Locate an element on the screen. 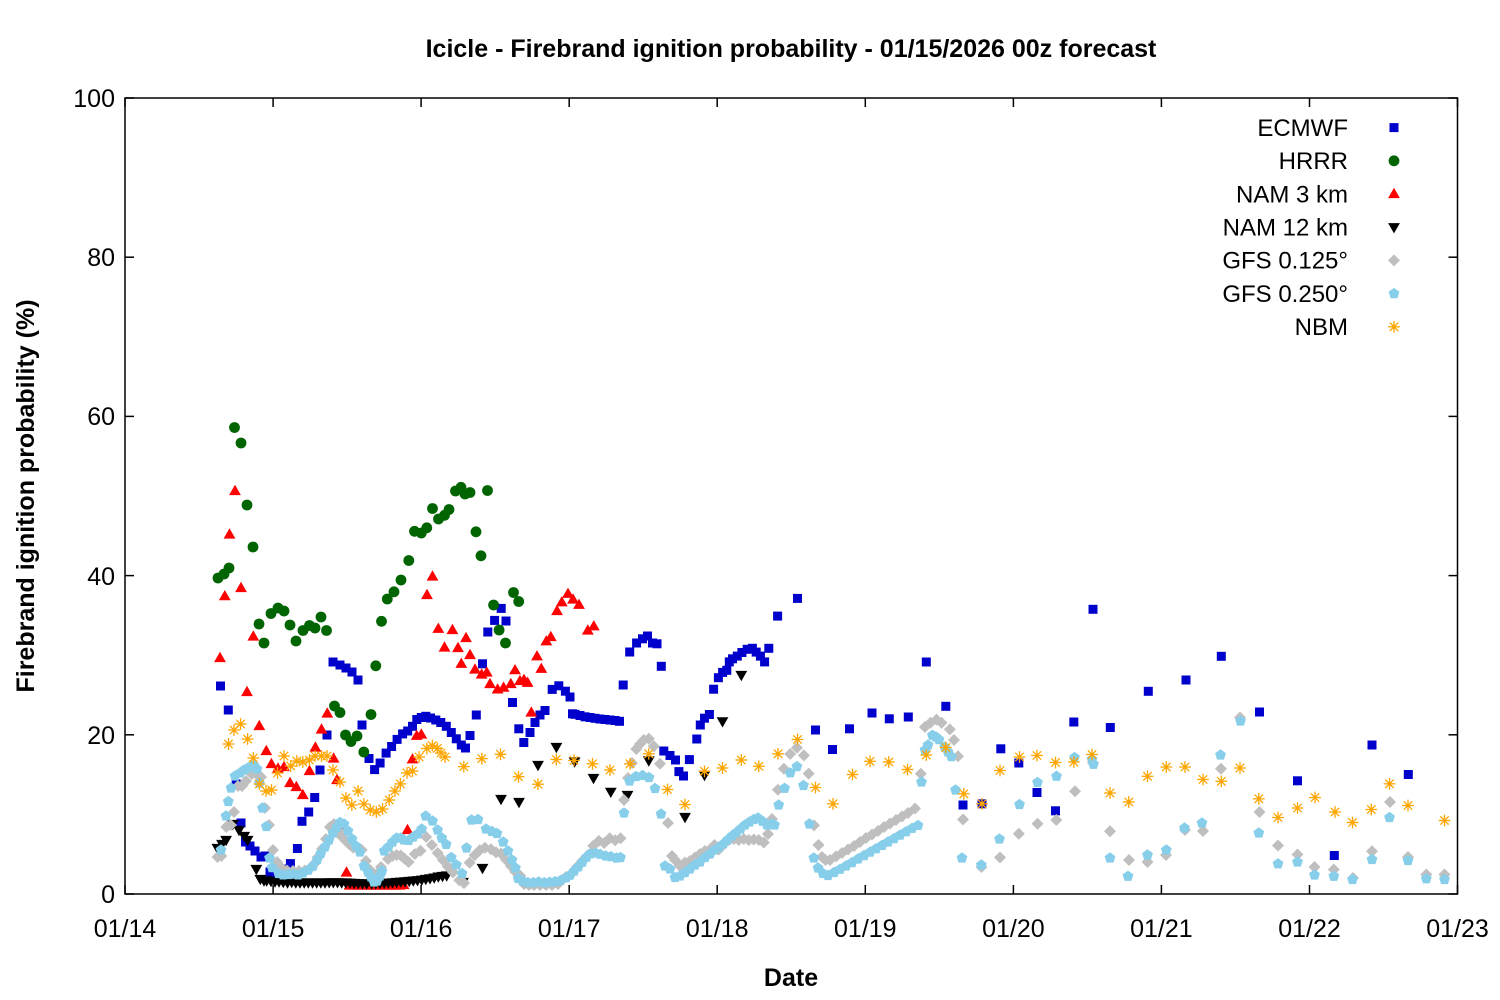 This screenshot has height=1000, width=1500. svg-text: 01/22 is located at coordinates (1309, 929).